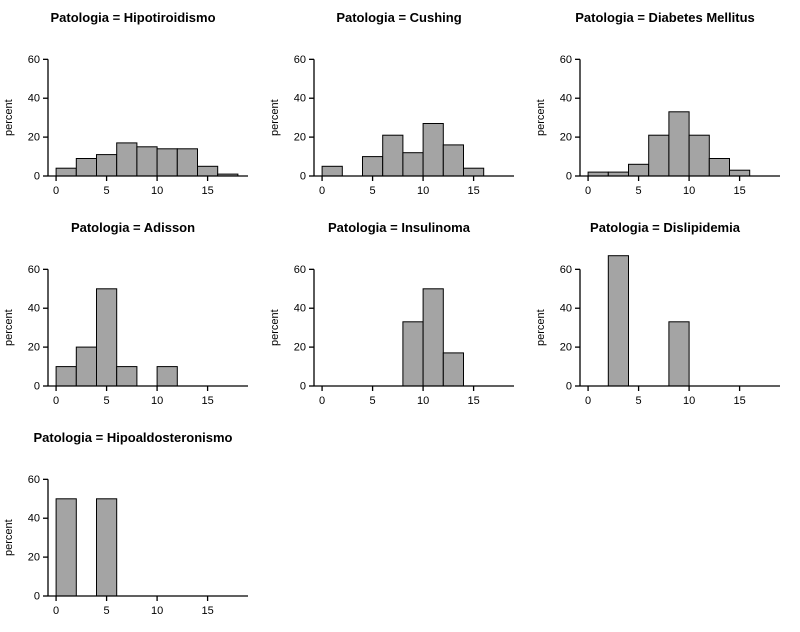 Image resolution: width=800 pixels, height=632 pixels. I want to click on histogram-panel: Patologia = Cushing 0 20 40 60 0 5 10 15 percent, so click(399, 105).